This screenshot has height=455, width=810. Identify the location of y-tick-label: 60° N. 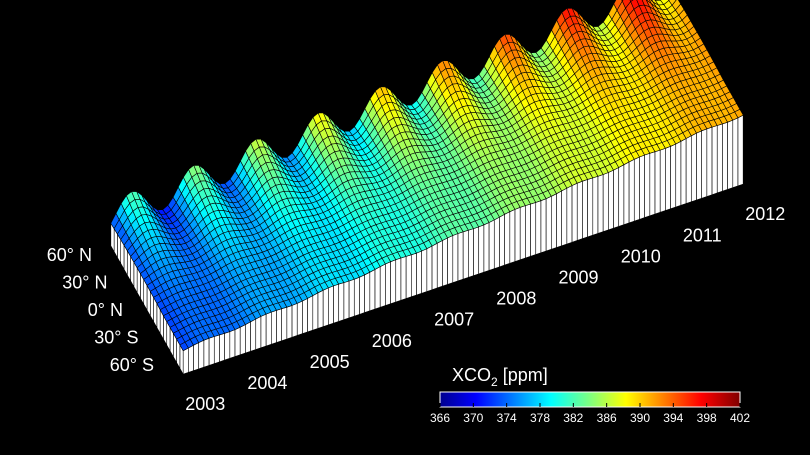
(69, 255).